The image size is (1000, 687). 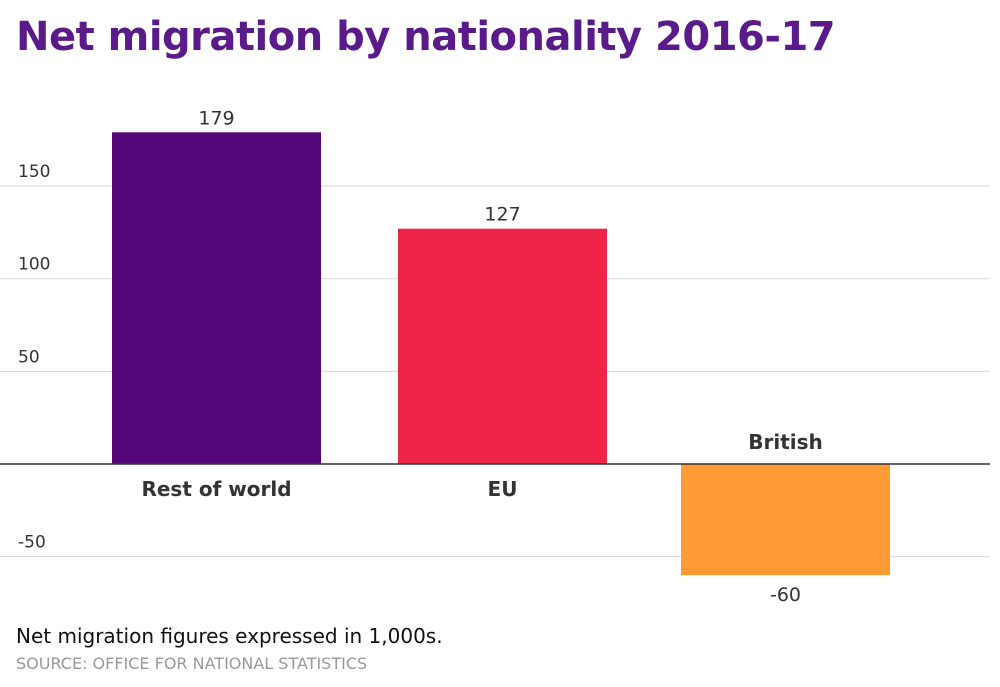 What do you see at coordinates (503, 489) in the screenshot?
I see `category-label: EU` at bounding box center [503, 489].